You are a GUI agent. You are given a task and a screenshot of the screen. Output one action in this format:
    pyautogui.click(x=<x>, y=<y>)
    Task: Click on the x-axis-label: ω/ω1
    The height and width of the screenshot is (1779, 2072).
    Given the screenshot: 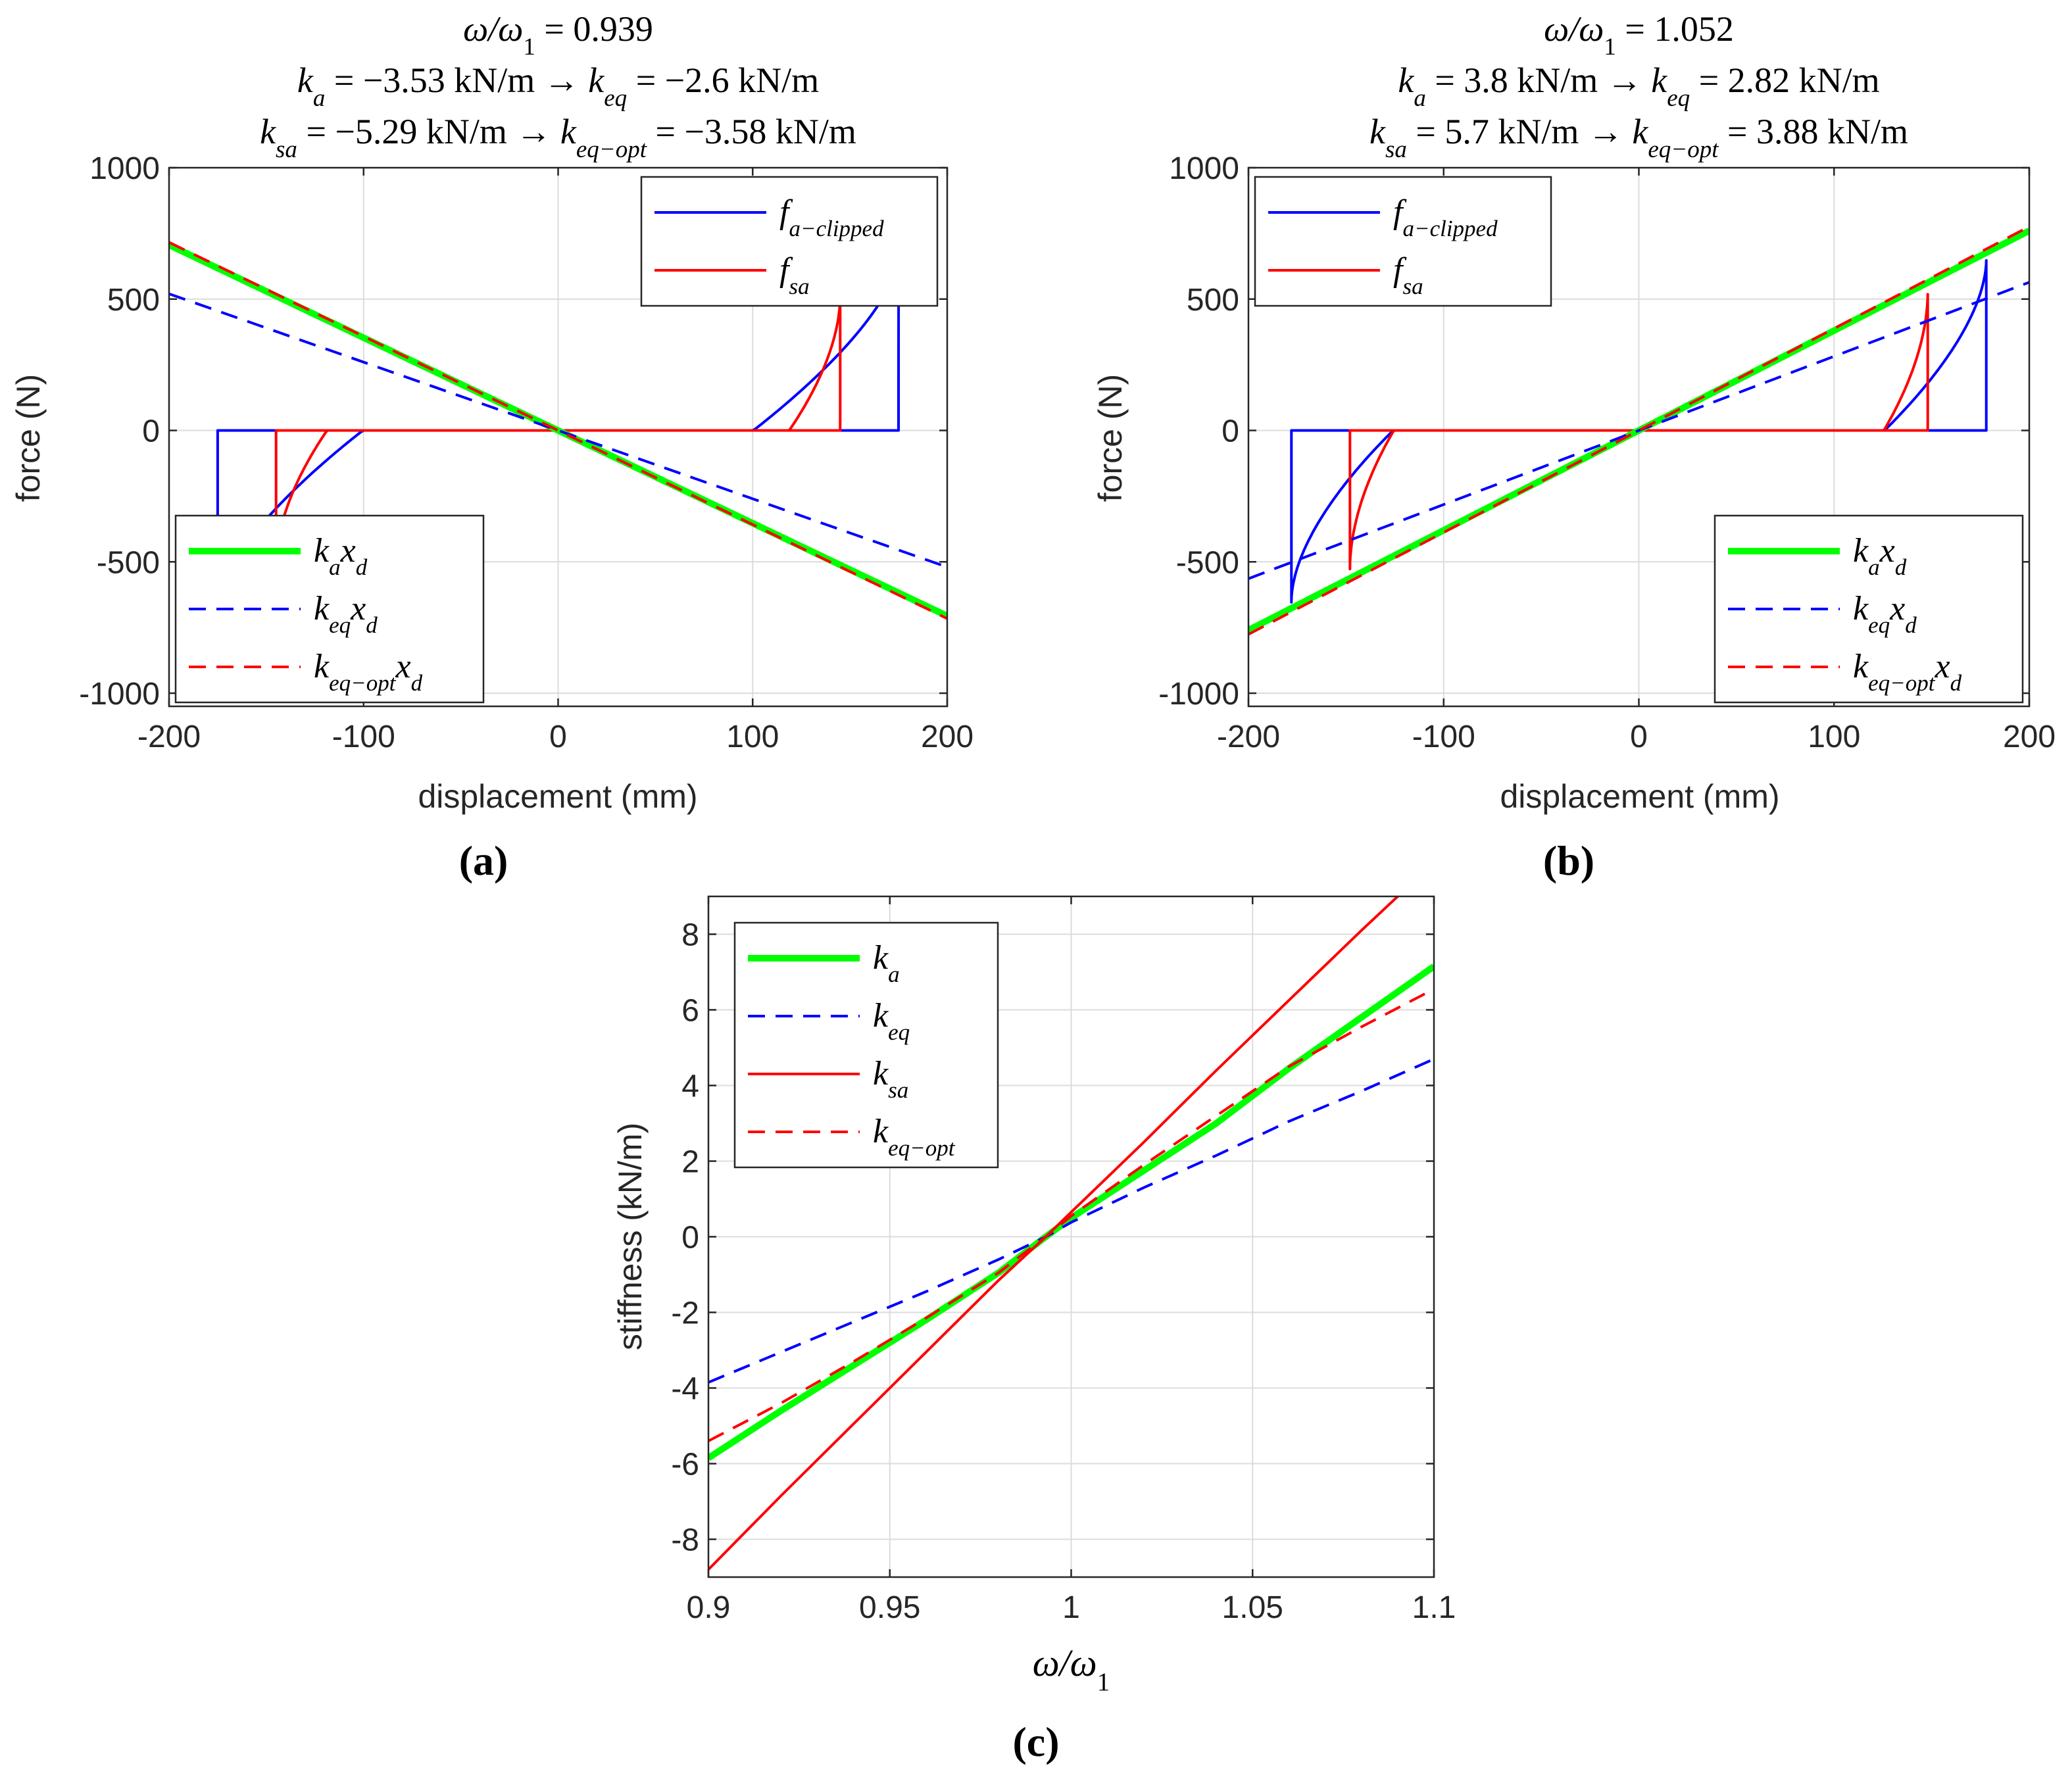 What is the action you would take?
    pyautogui.click(x=1071, y=1669)
    